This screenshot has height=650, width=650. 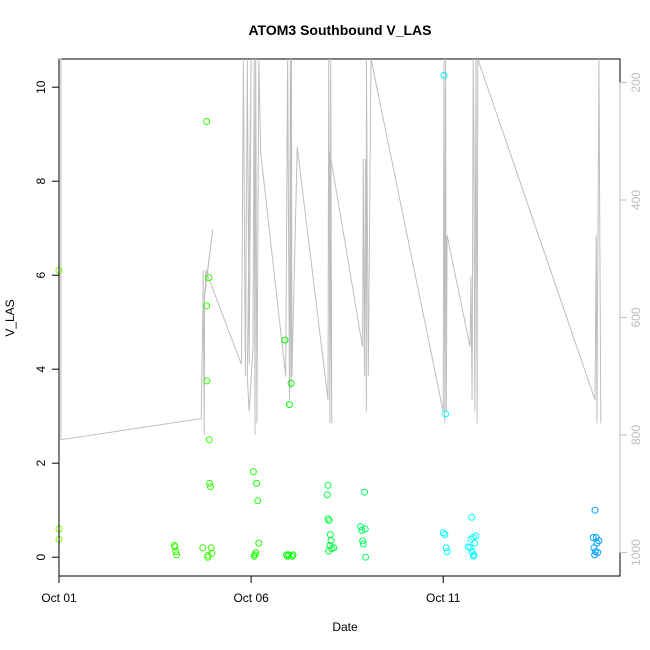 I want to click on y-tick-label: 2, so click(x=41, y=463).